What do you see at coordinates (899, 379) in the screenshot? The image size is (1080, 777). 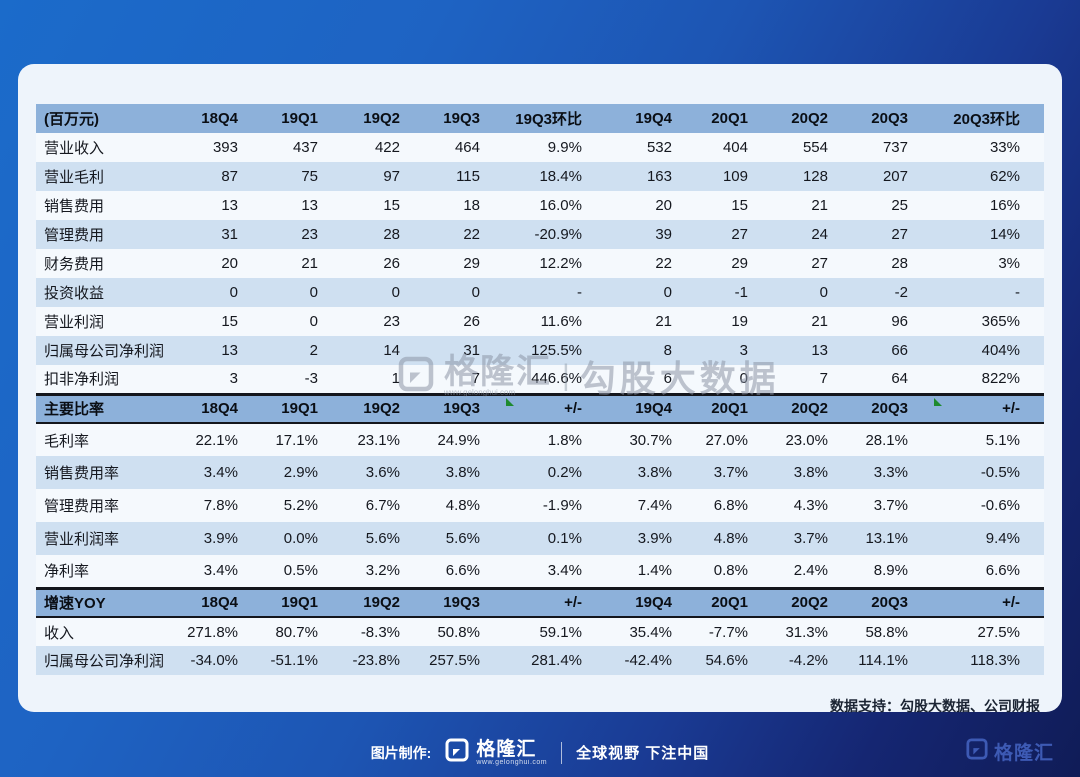 I see `cell: 64` at bounding box center [899, 379].